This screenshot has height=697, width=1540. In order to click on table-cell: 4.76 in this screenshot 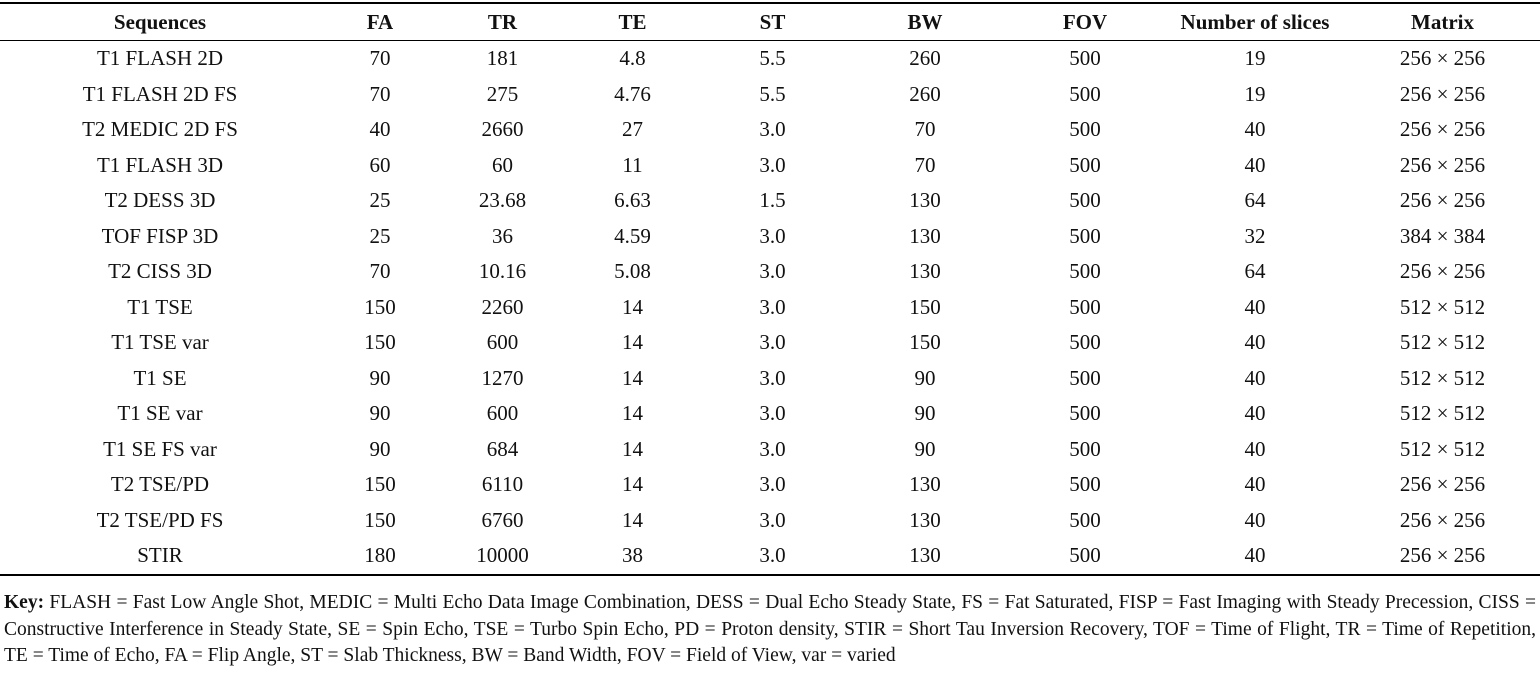, I will do `click(632, 93)`.